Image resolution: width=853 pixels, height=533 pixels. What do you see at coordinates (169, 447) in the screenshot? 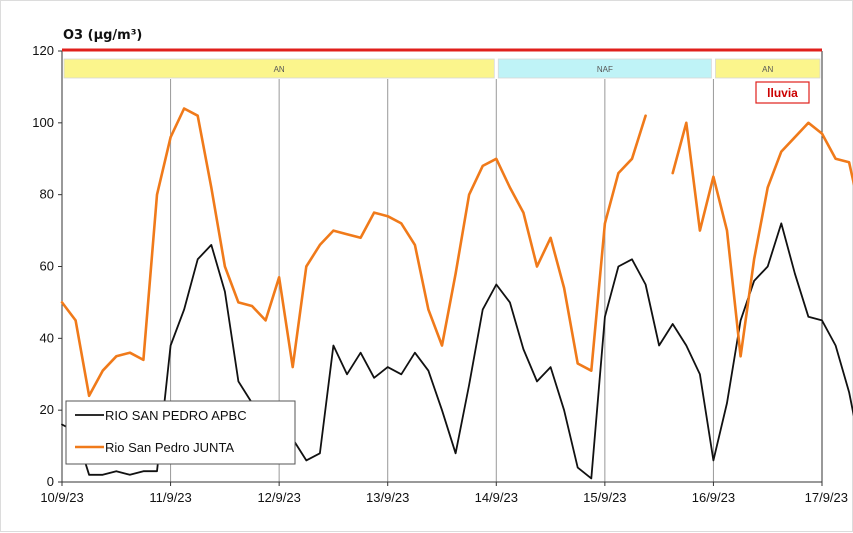
I see `legend-label-1: Rio San Pedro JUNTA` at bounding box center [169, 447].